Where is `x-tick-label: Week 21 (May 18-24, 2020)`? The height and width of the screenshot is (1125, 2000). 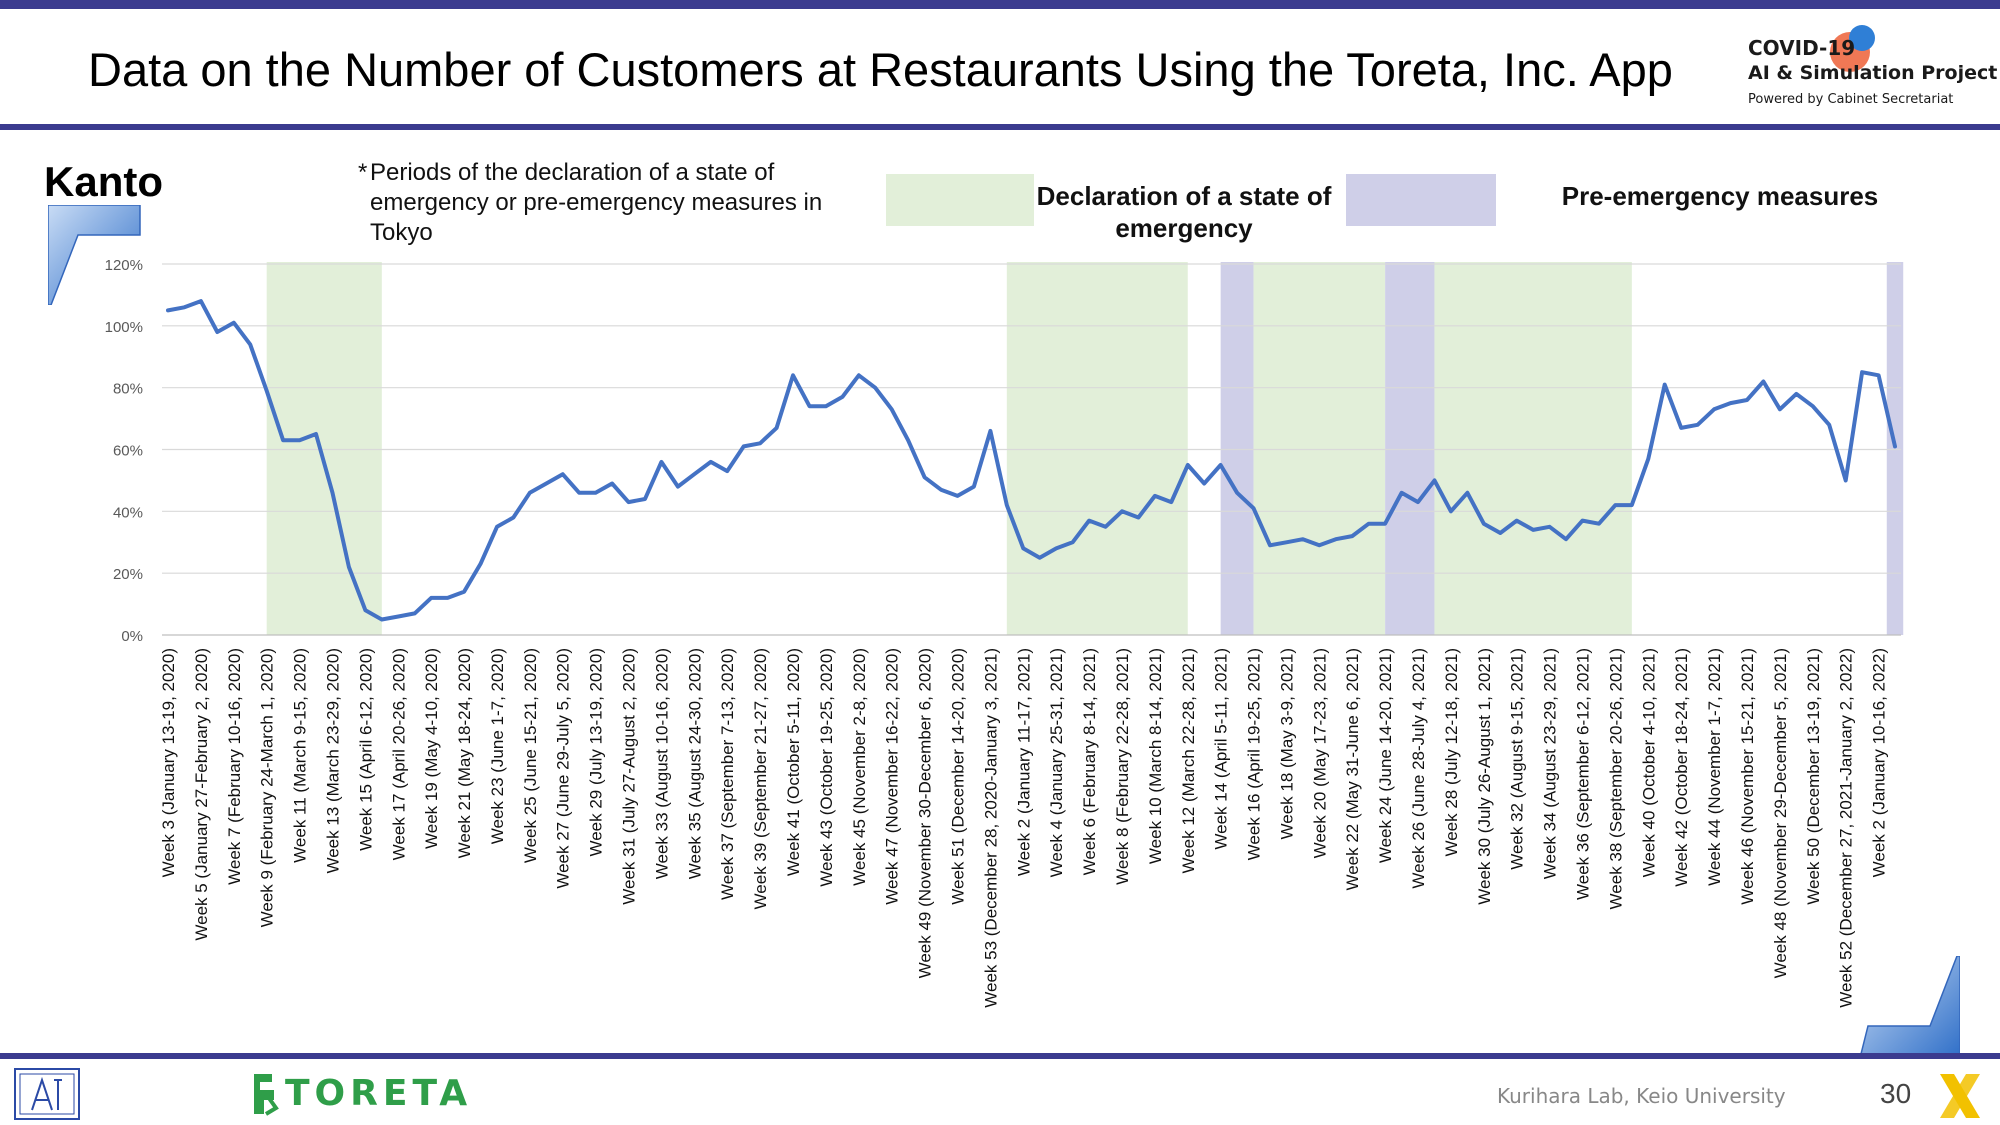
x-tick-label: Week 21 (May 18-24, 2020) is located at coordinates (464, 753).